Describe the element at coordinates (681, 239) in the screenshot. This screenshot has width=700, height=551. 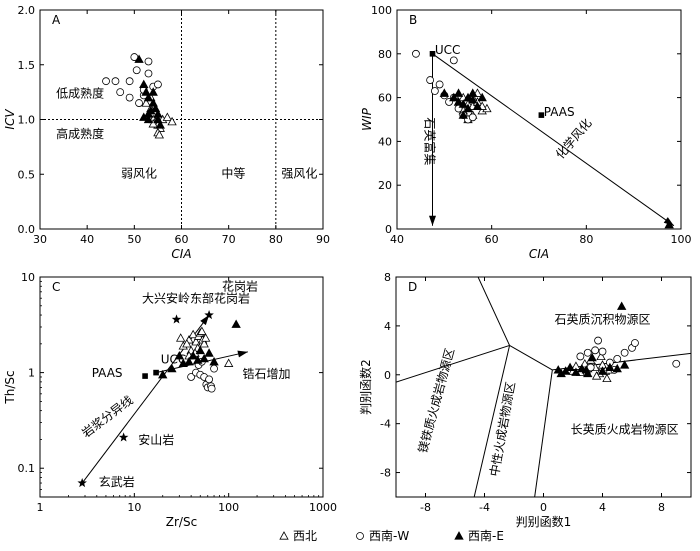
I see `x-tick-label: 100` at that location.